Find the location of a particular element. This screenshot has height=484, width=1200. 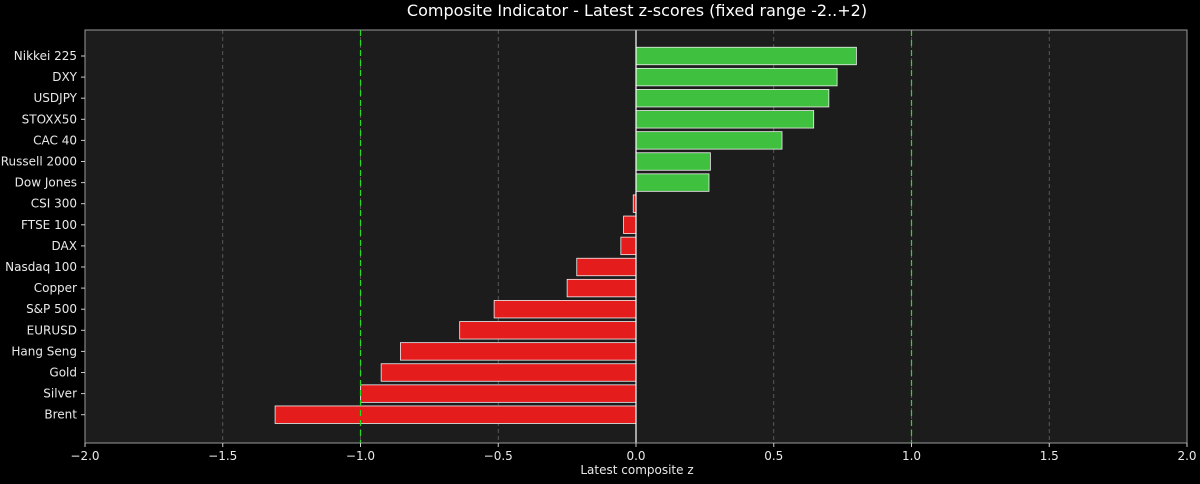

y-tick-label: DXY is located at coordinates (64, 77).